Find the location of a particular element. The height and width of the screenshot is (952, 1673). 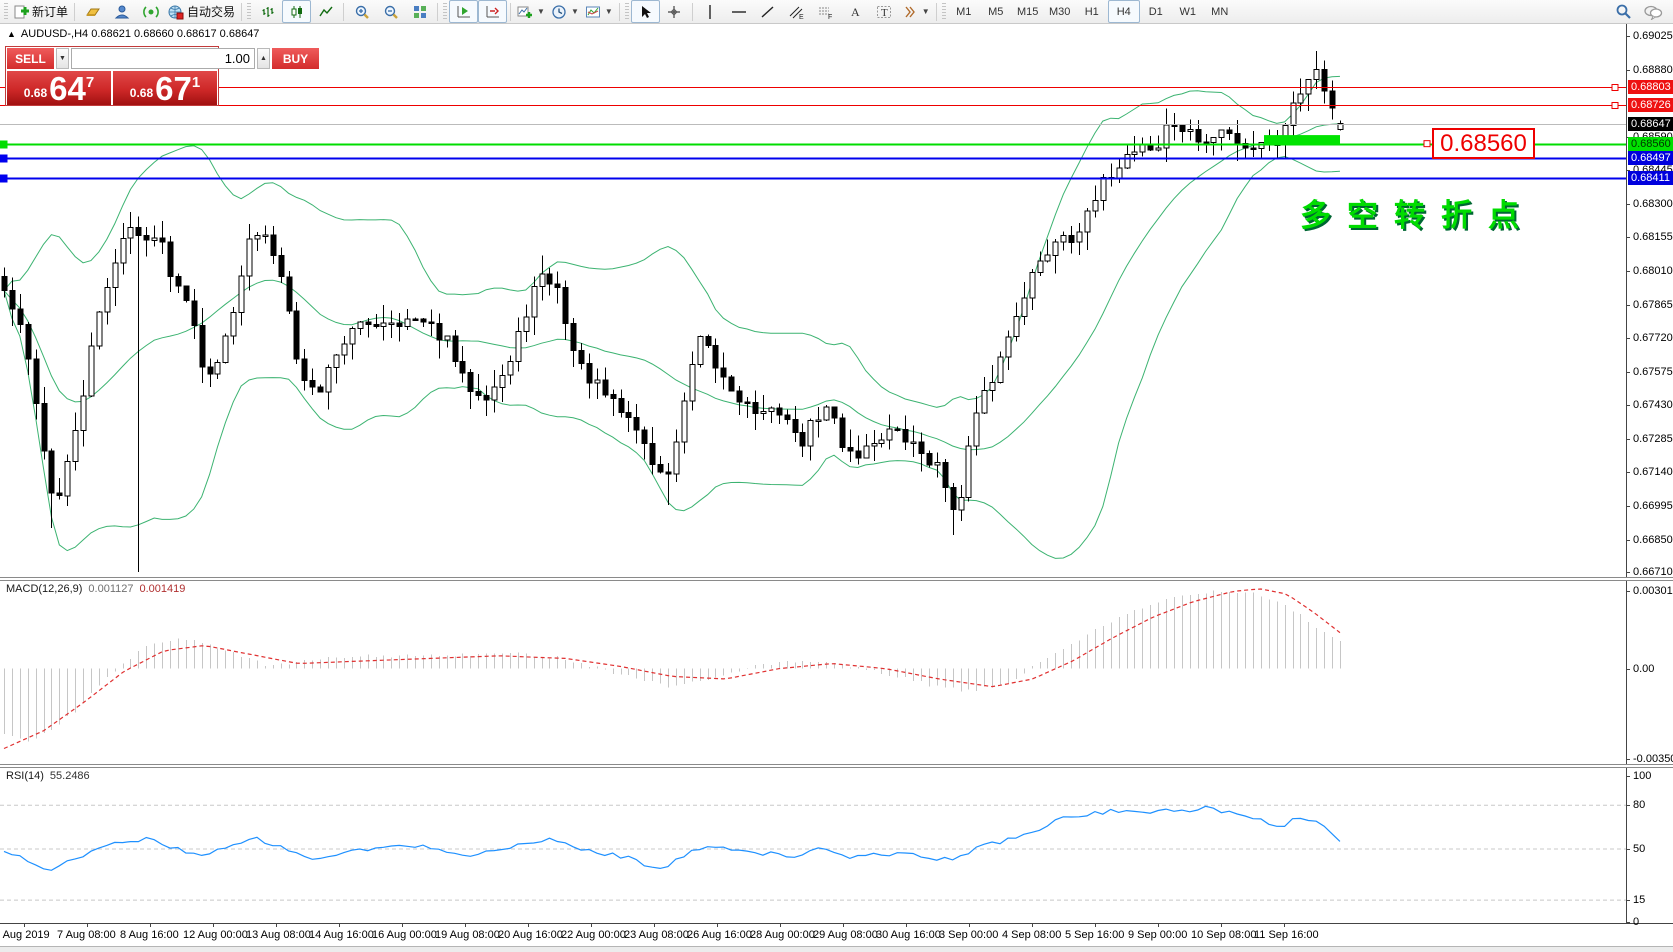

sell-button: SELL is located at coordinates (30, 58).